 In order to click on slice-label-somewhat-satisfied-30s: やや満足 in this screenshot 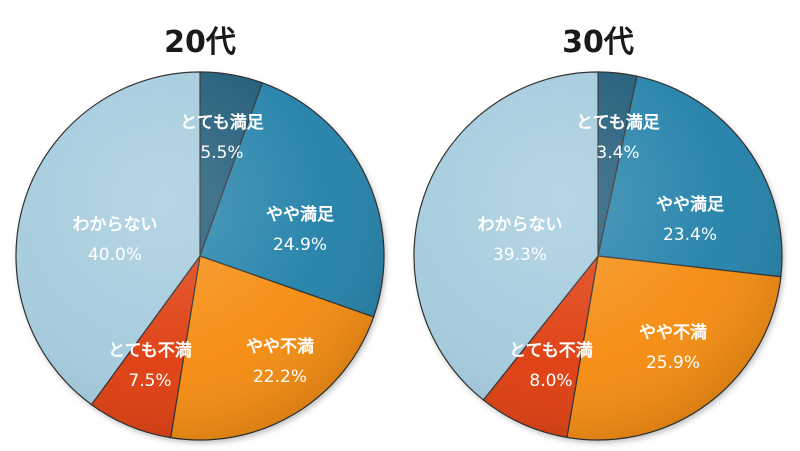, I will do `click(690, 204)`.